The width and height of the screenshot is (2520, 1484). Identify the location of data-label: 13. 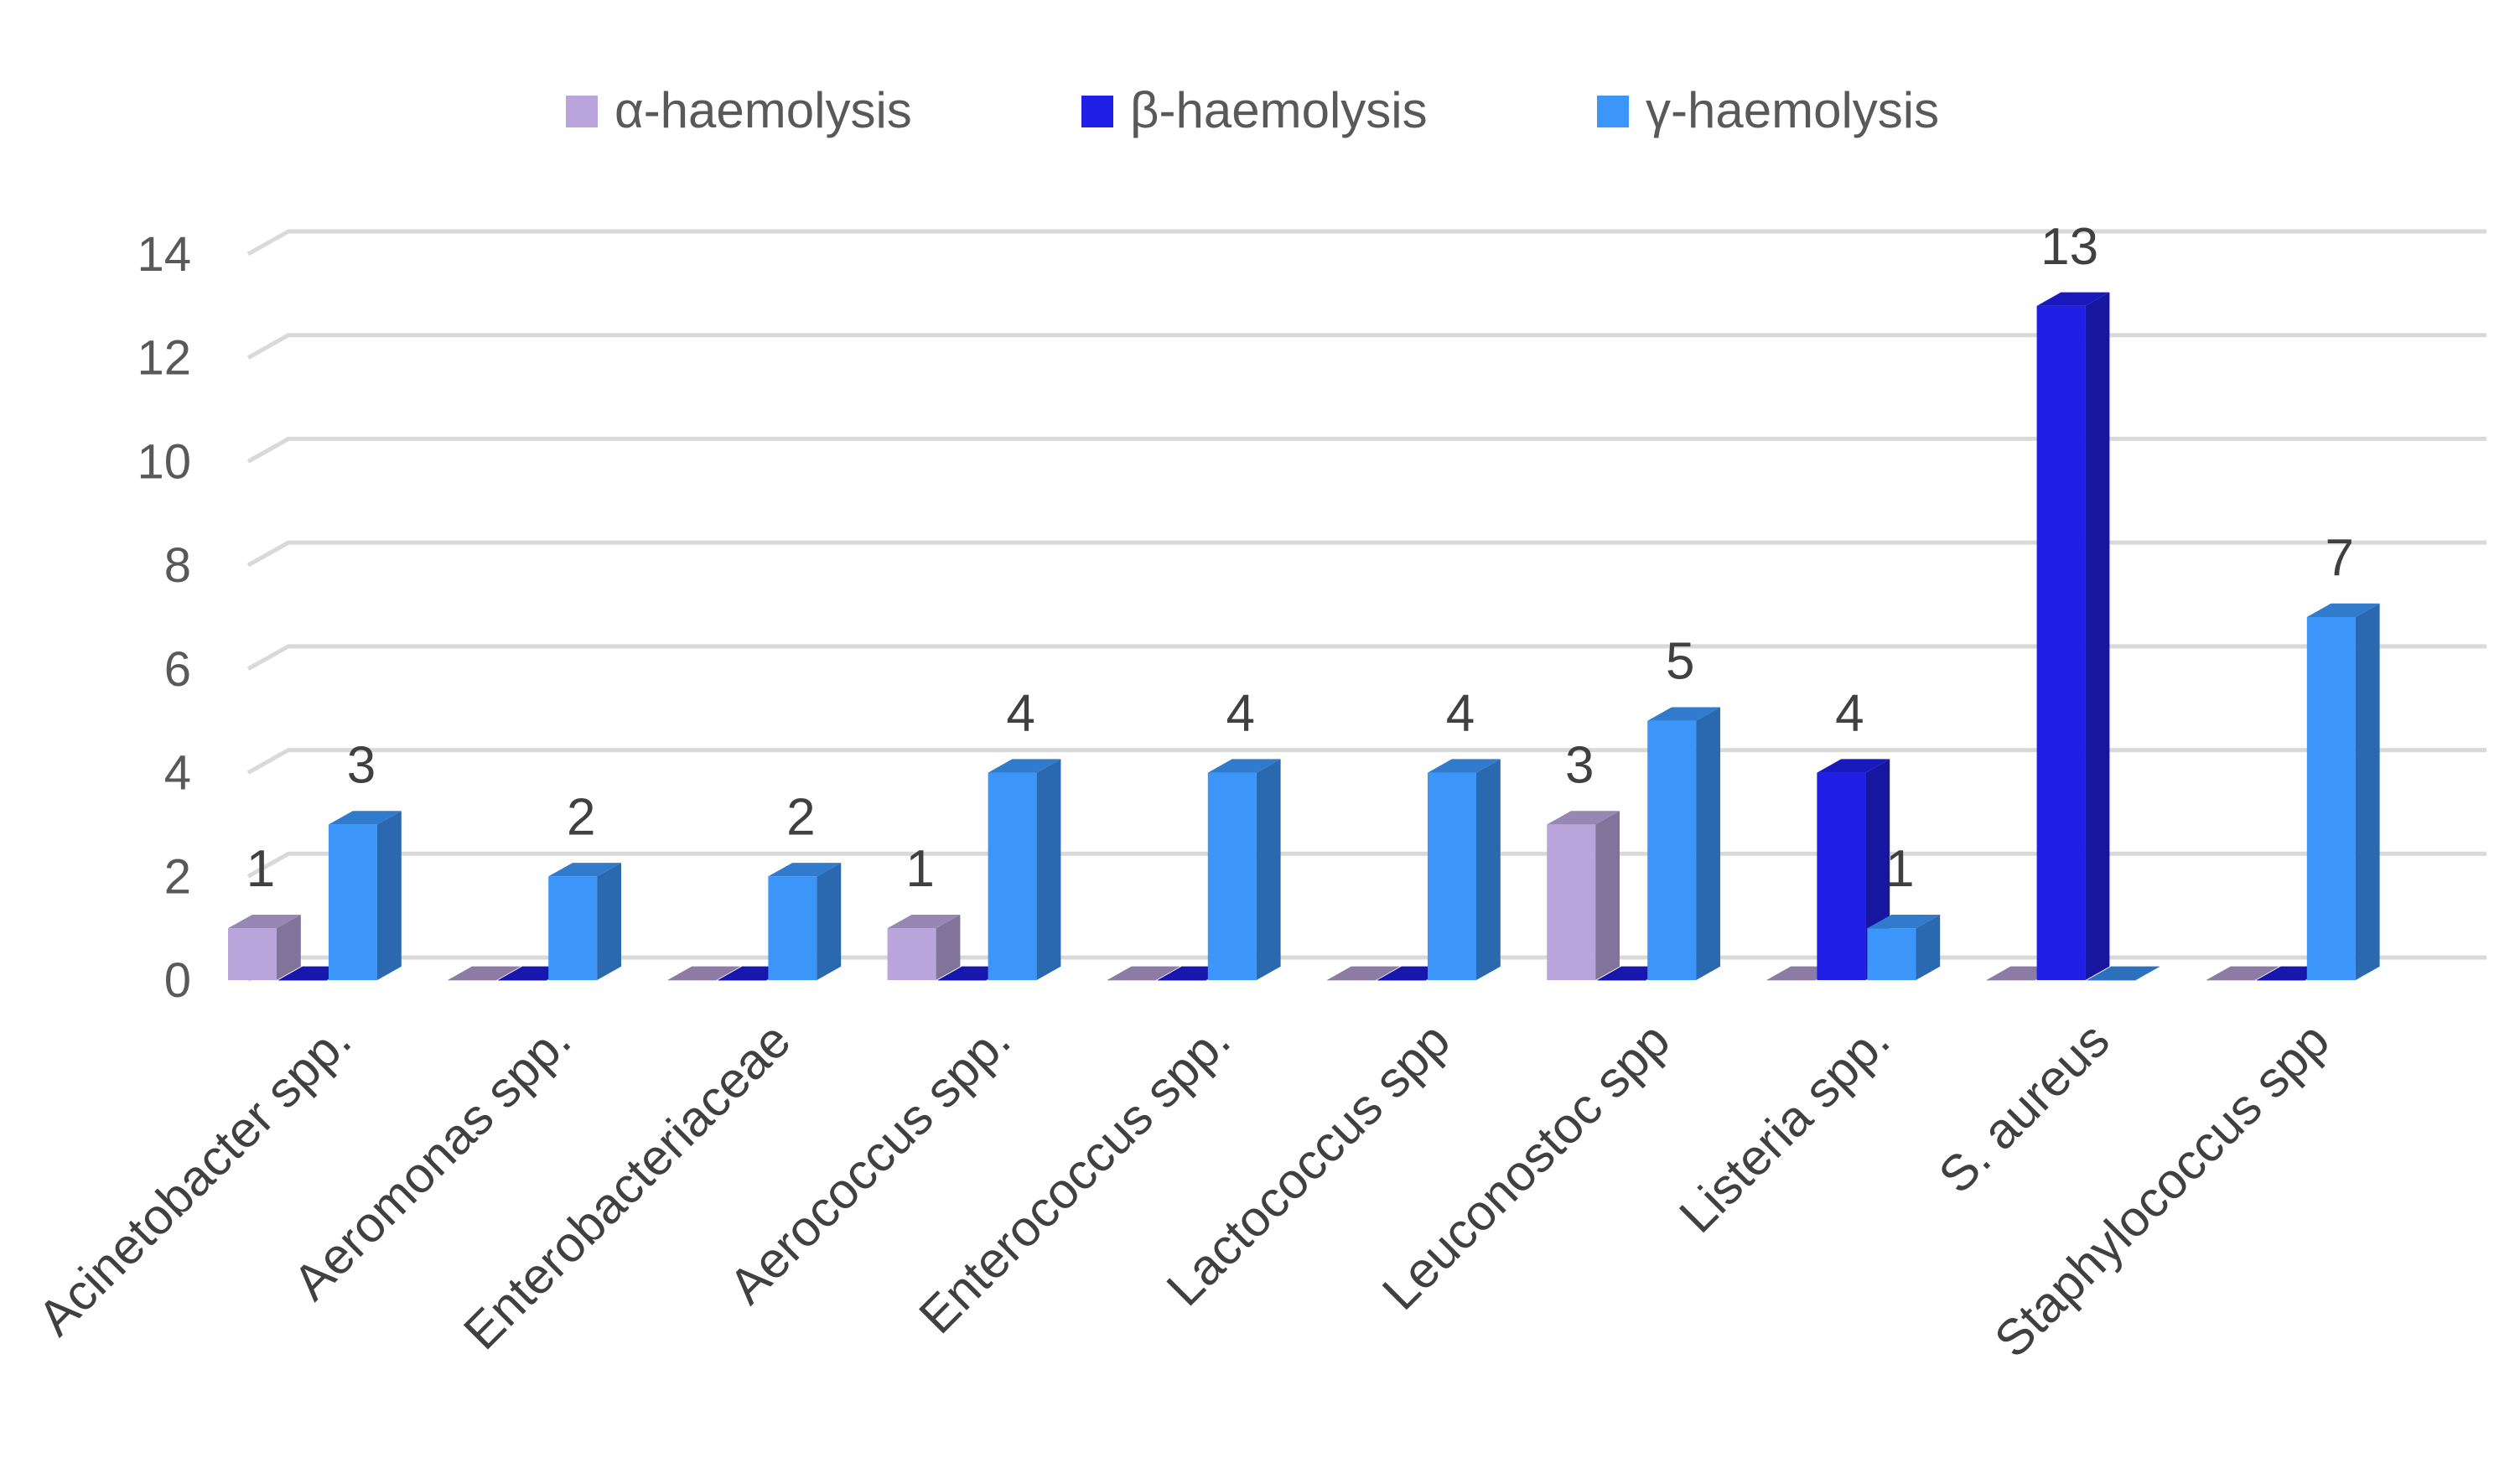
(2069, 247).